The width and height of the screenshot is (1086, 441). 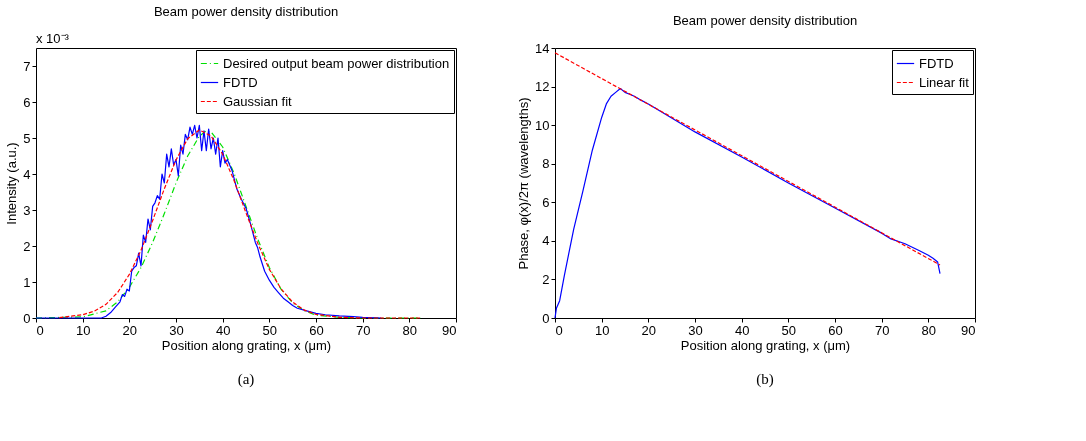 I want to click on y-tick-label: 1, so click(x=27, y=282).